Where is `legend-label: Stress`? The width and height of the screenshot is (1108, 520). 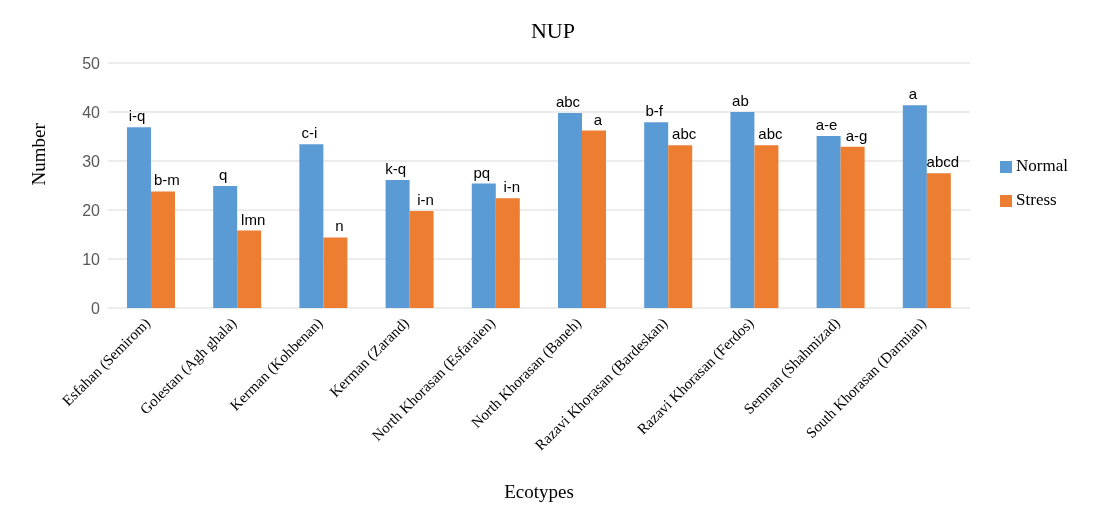 legend-label: Stress is located at coordinates (1036, 199).